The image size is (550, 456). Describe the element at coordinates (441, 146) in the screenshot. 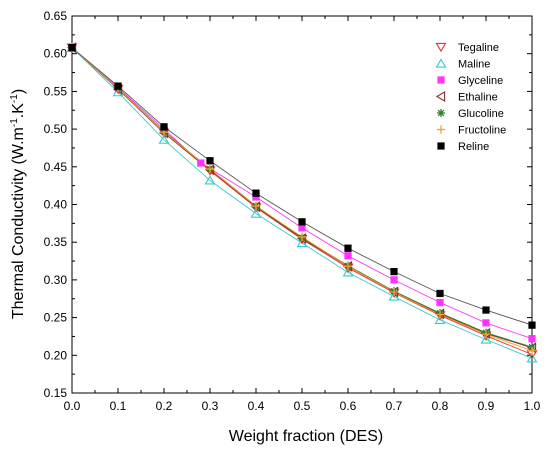

I see `legend-marker-reline` at that location.